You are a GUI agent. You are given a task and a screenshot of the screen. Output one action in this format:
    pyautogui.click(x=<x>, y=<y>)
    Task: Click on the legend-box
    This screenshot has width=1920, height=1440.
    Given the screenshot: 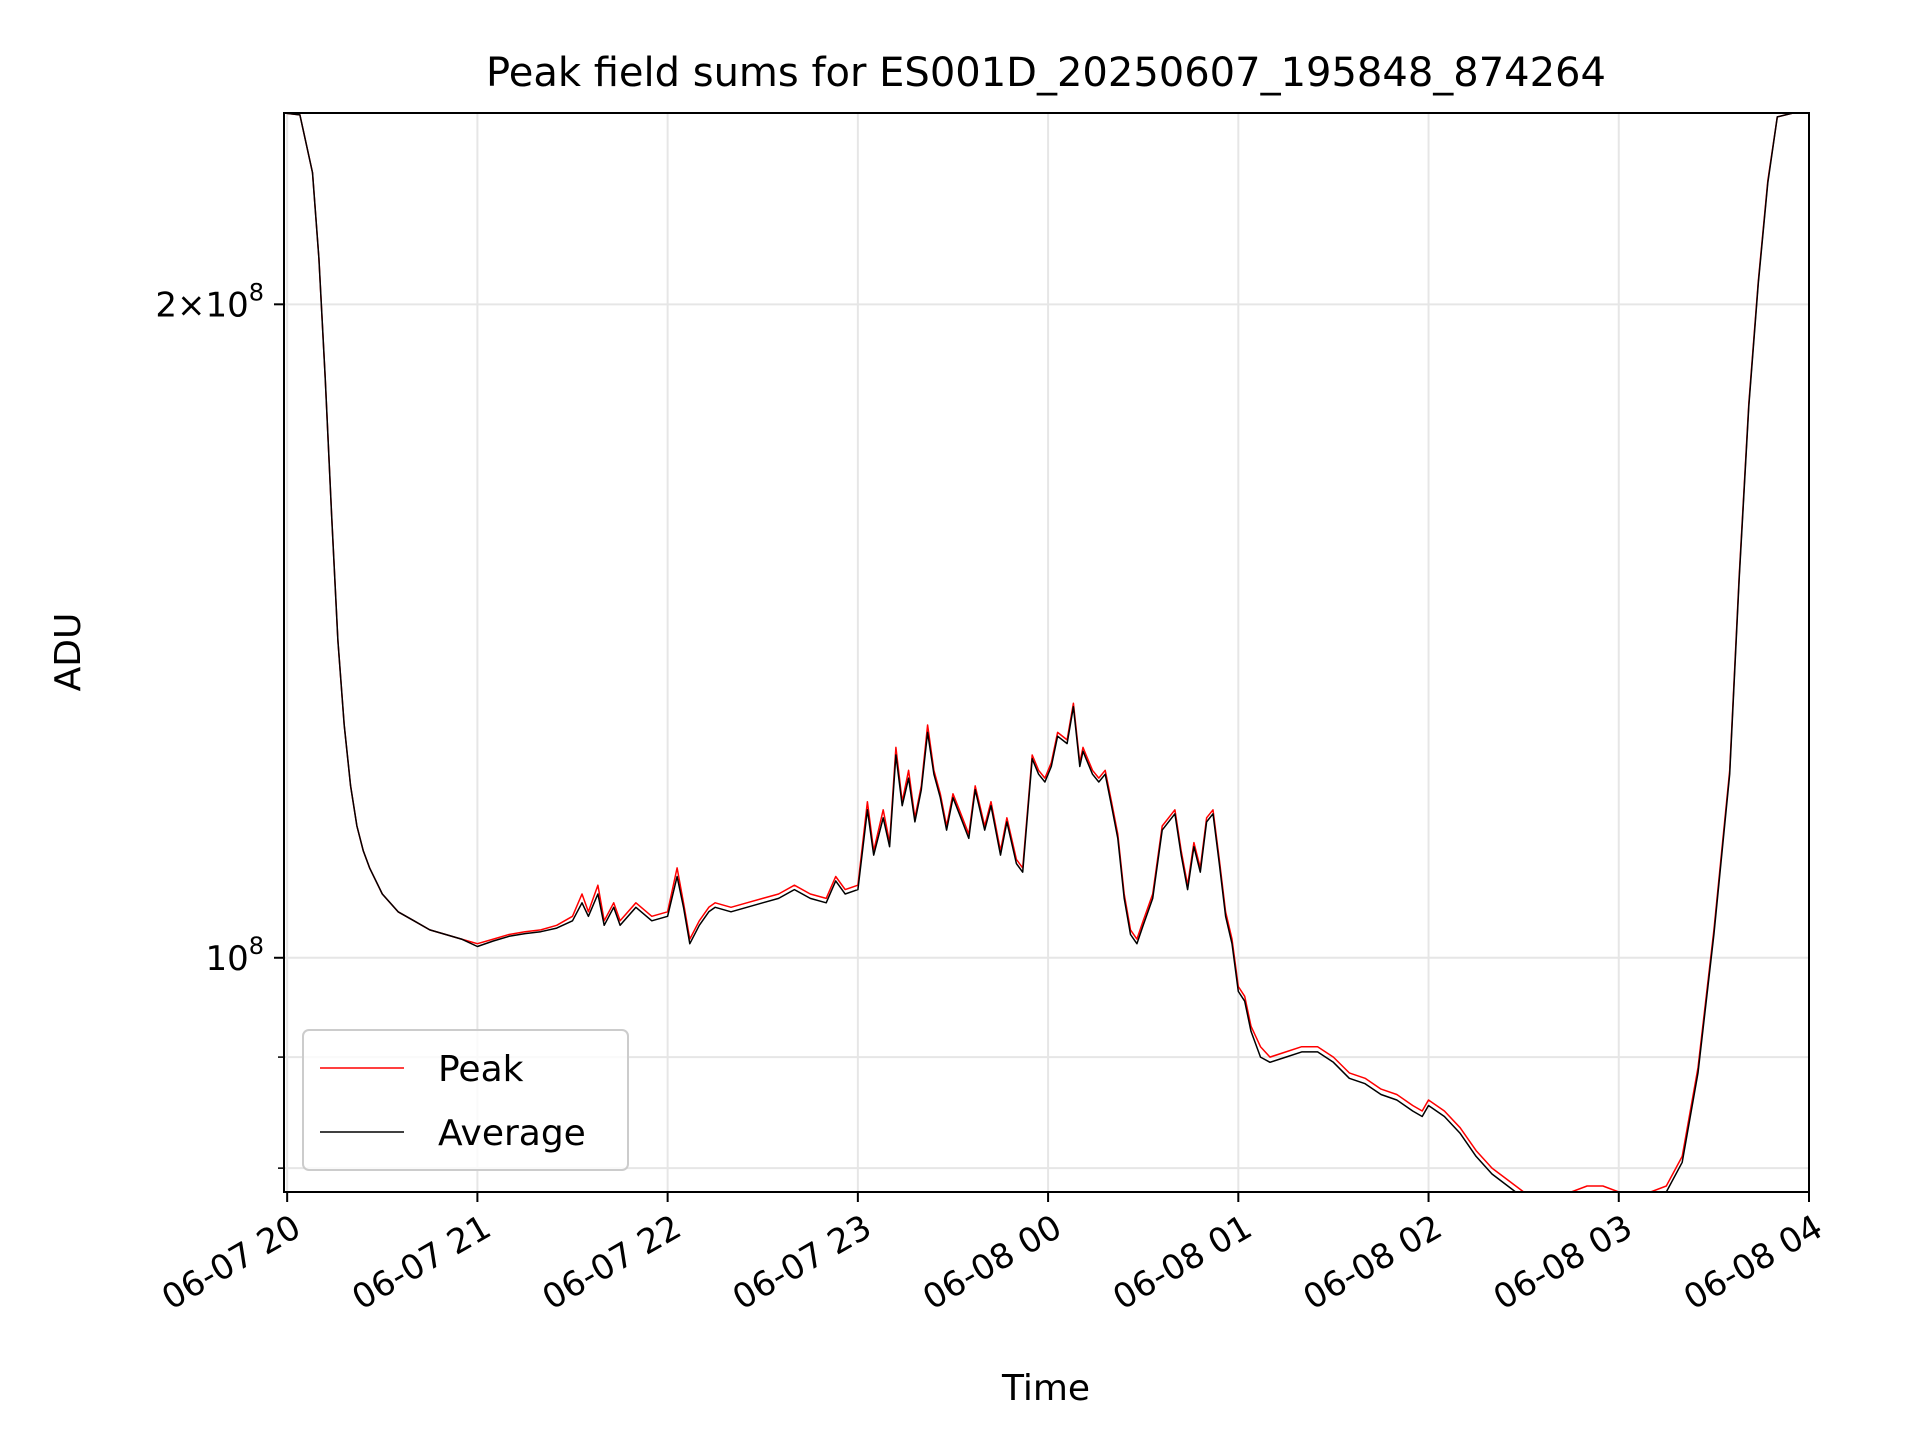 What is the action you would take?
    pyautogui.click(x=465, y=1100)
    